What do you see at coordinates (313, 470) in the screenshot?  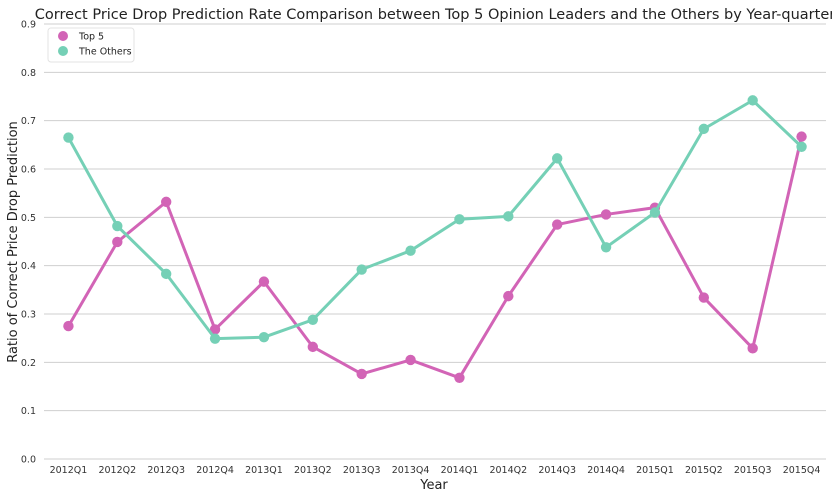 I see `x-tick-label: 2013Q2` at bounding box center [313, 470].